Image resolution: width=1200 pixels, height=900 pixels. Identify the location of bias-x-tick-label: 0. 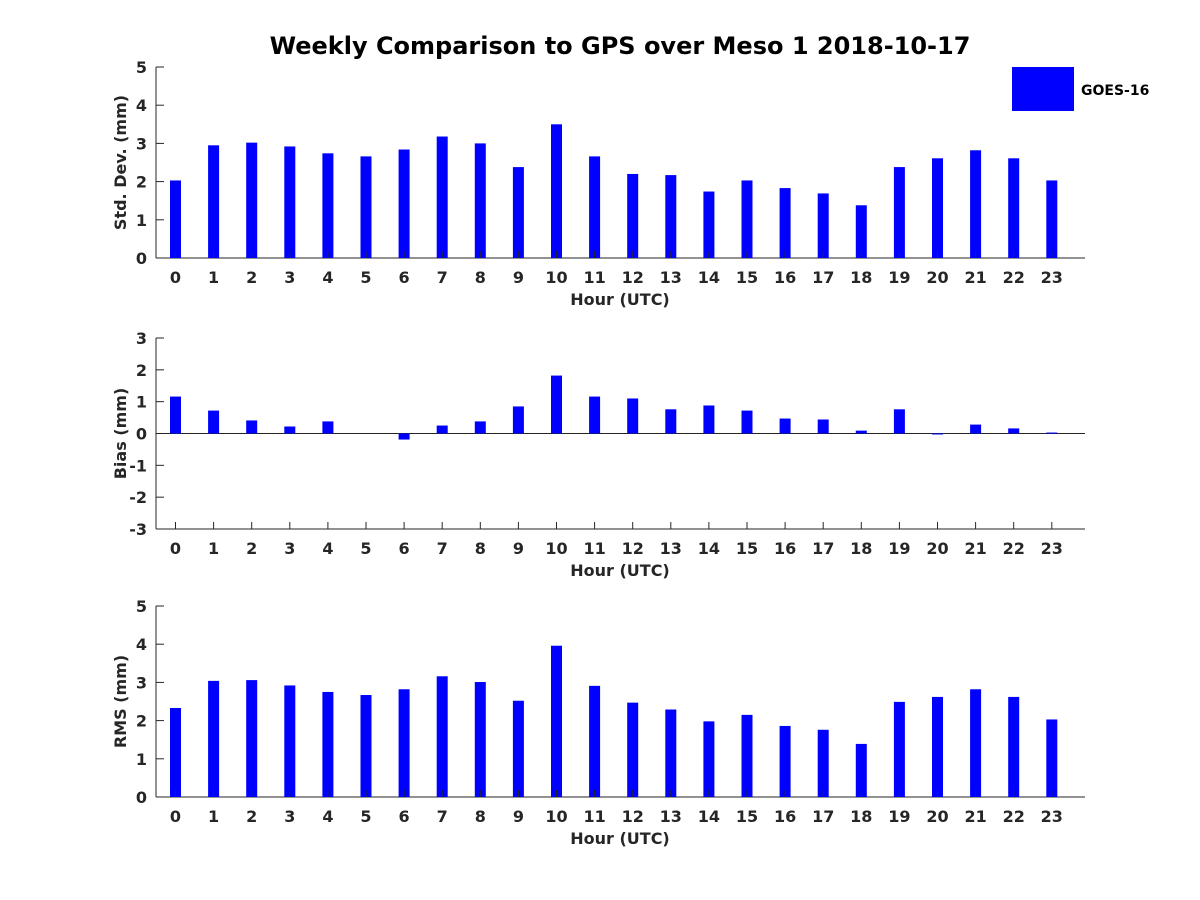
(175, 548).